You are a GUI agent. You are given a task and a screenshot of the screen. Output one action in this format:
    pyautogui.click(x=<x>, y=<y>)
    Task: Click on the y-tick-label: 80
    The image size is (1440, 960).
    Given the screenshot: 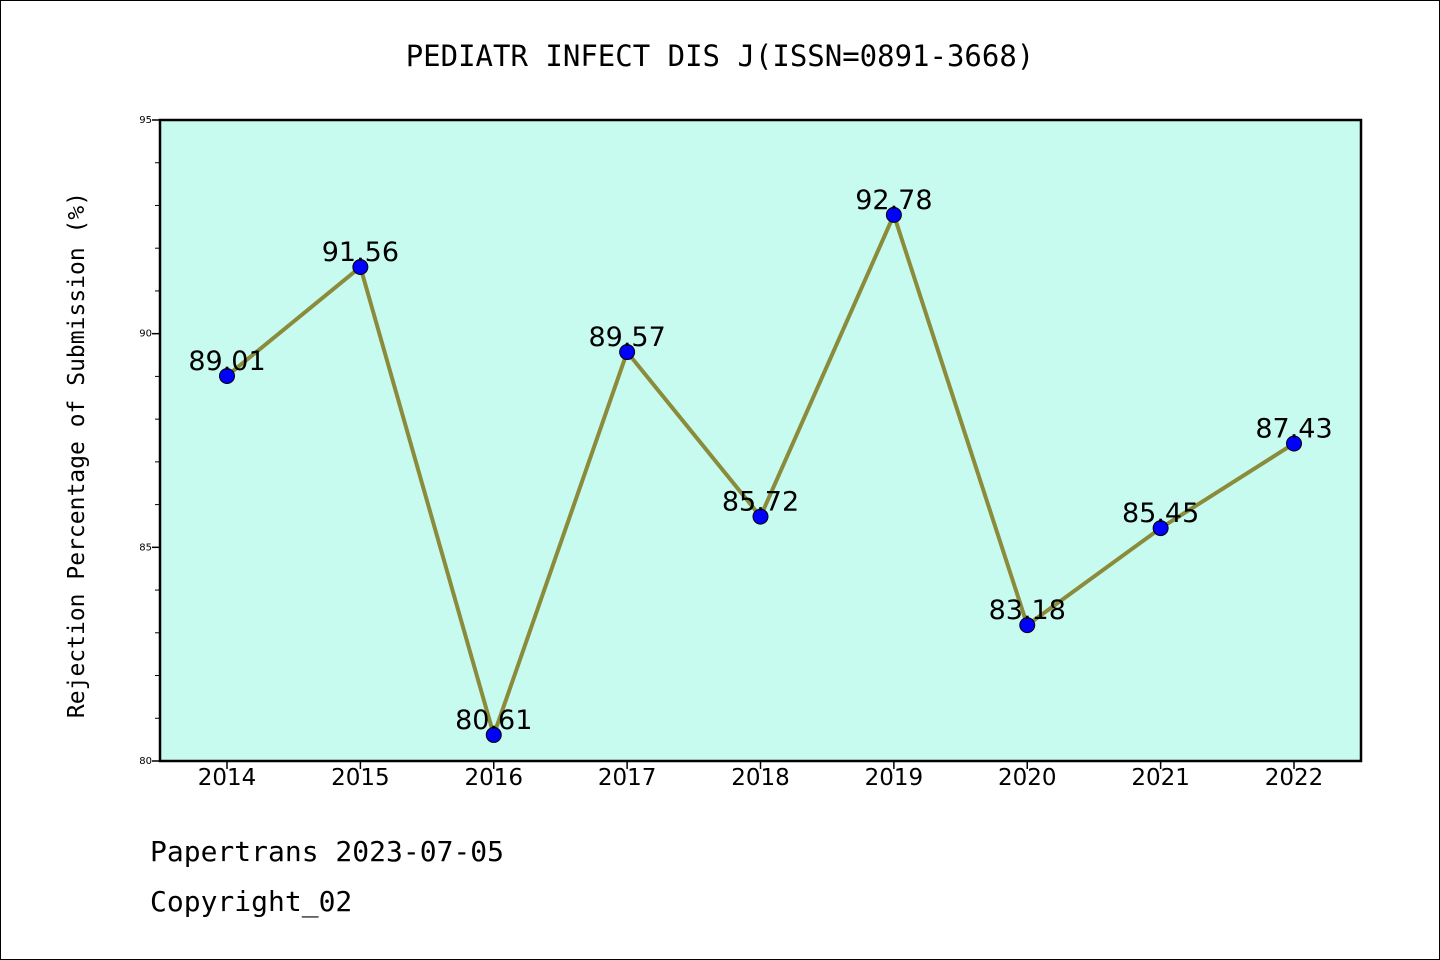 What is the action you would take?
    pyautogui.click(x=145, y=761)
    